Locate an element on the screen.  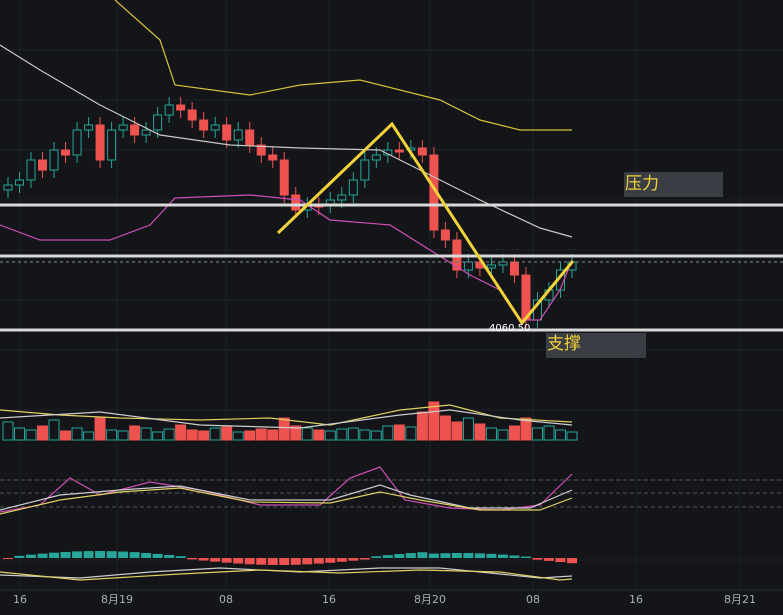
zigzag-pattern is located at coordinates (425, 223).